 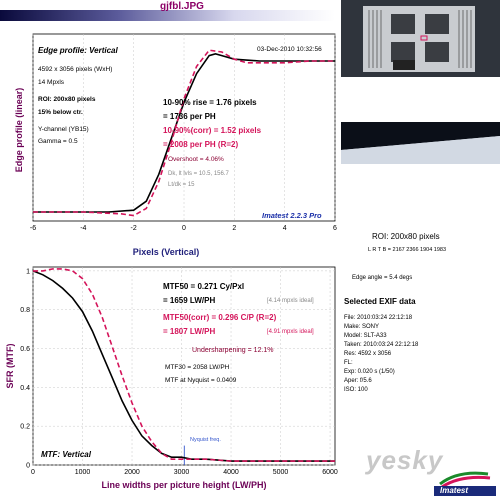 I want to click on x-tick-label: -2, so click(x=134, y=228).